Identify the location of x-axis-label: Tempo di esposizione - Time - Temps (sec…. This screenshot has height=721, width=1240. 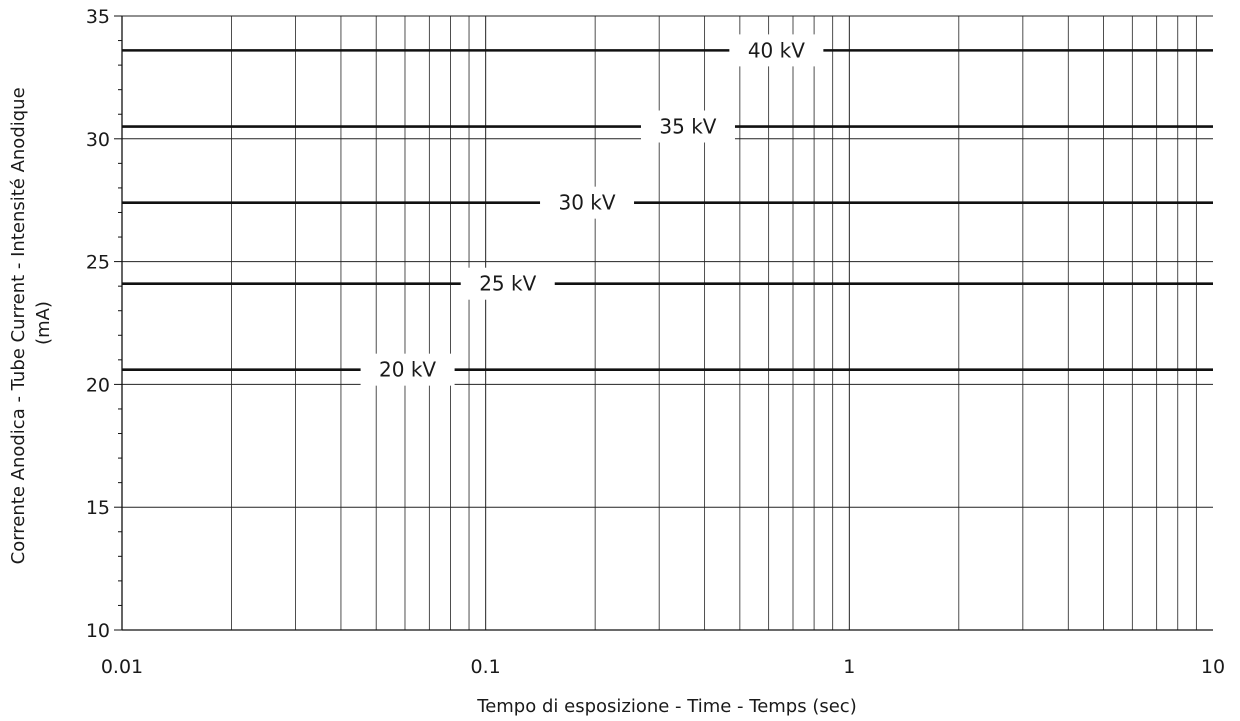
(666, 706).